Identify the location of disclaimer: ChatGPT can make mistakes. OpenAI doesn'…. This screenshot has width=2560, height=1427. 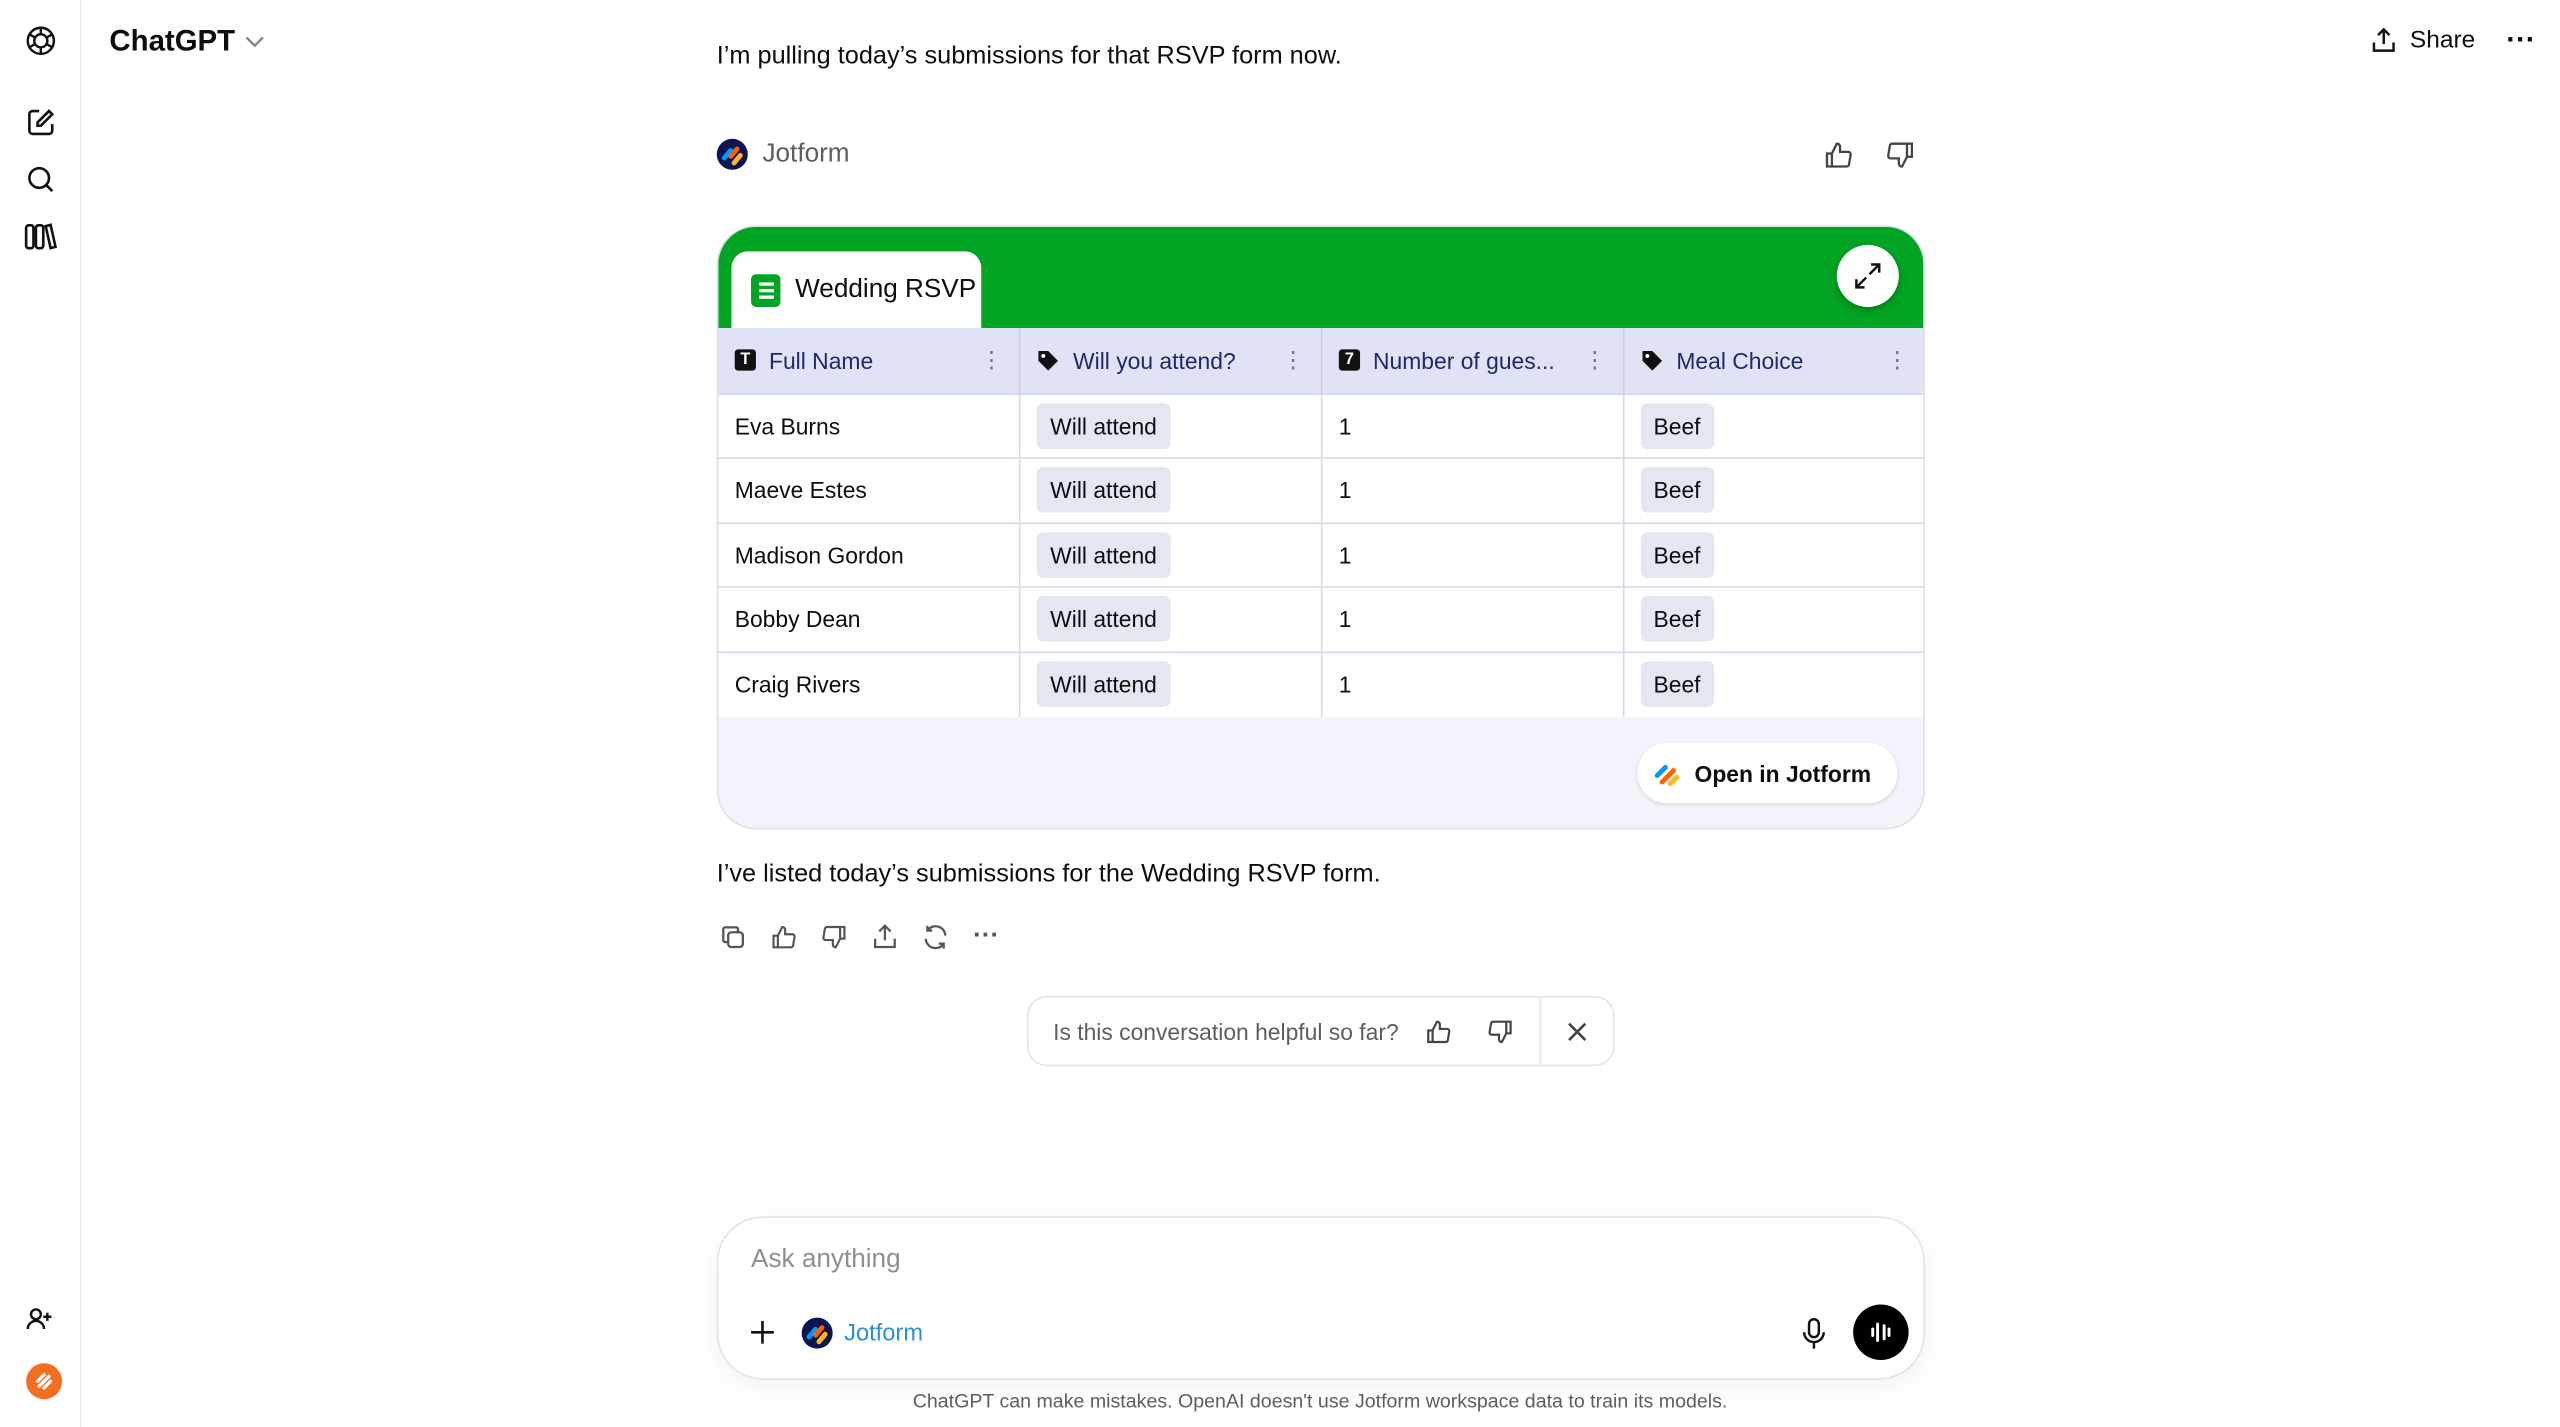
(1320, 1401).